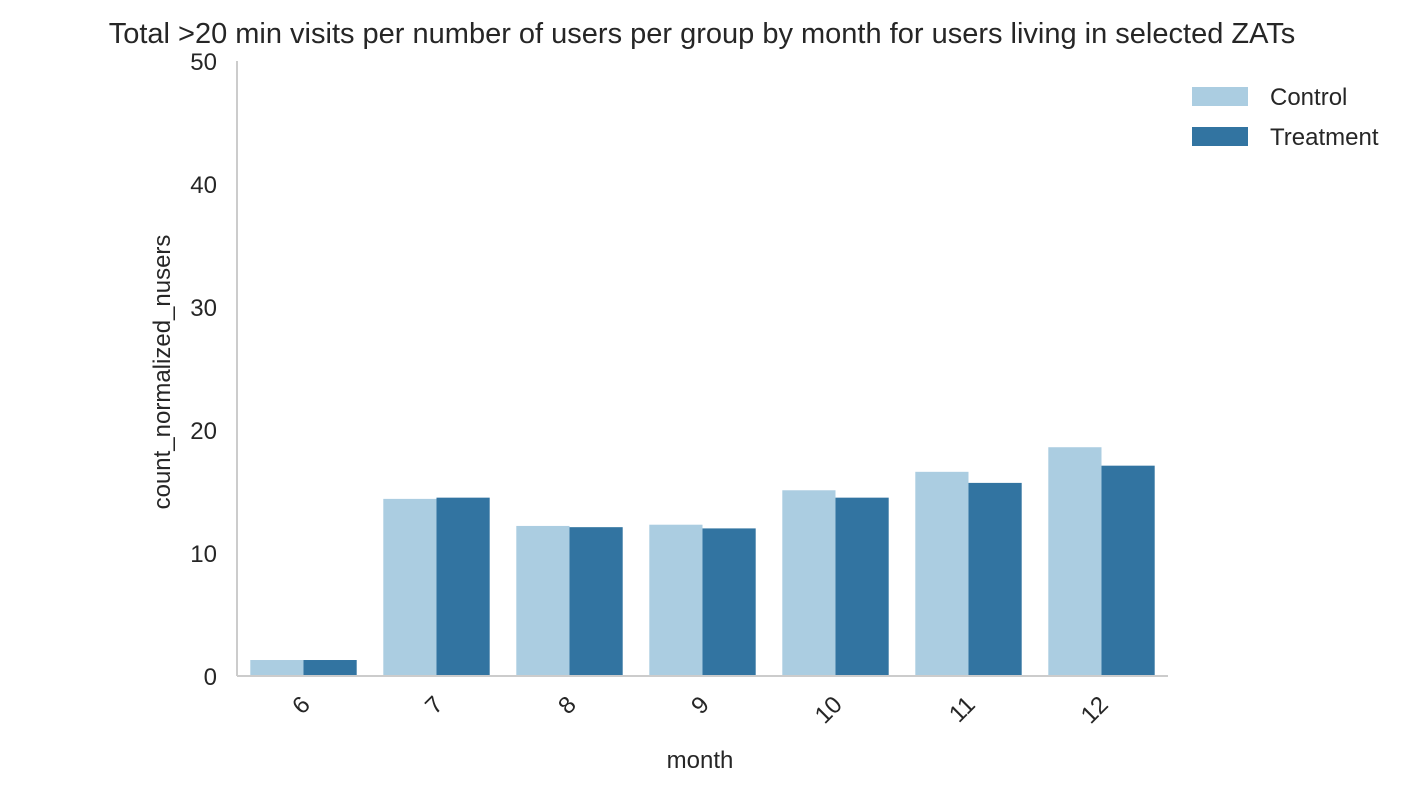 This screenshot has height=793, width=1425. What do you see at coordinates (203, 370) in the screenshot?
I see `y-tick-labels: 0 10 20 30 40 50` at bounding box center [203, 370].